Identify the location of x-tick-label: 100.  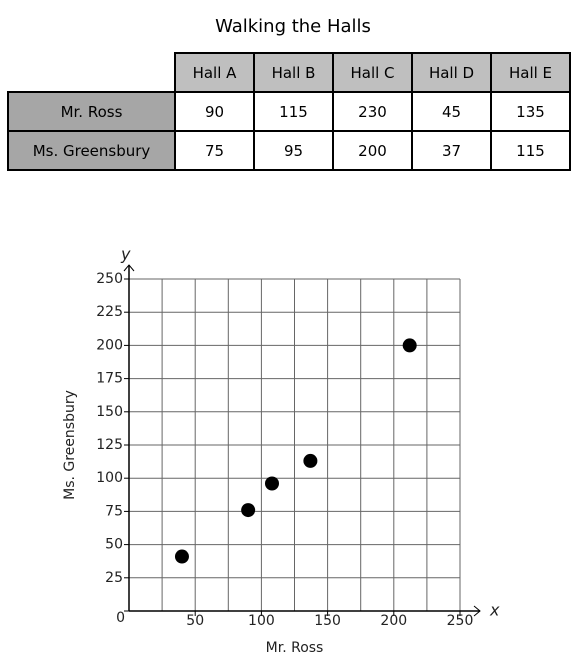
(261, 621).